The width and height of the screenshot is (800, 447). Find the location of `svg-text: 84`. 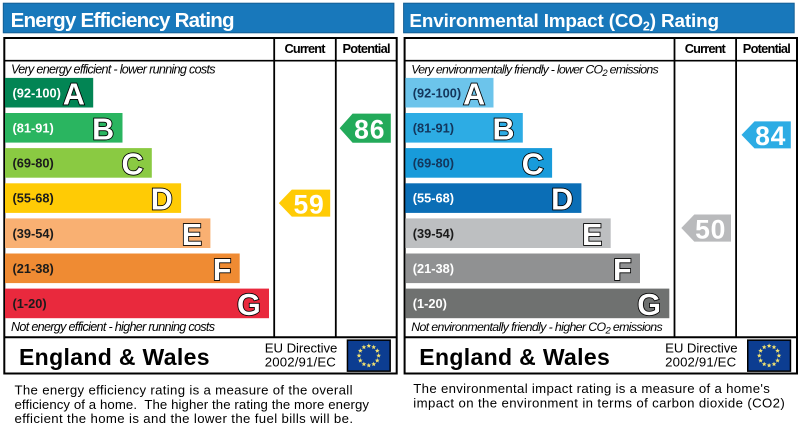

svg-text: 84 is located at coordinates (770, 136).